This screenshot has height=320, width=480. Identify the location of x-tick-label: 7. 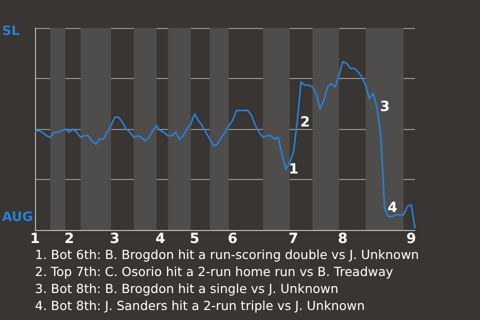
(293, 239).